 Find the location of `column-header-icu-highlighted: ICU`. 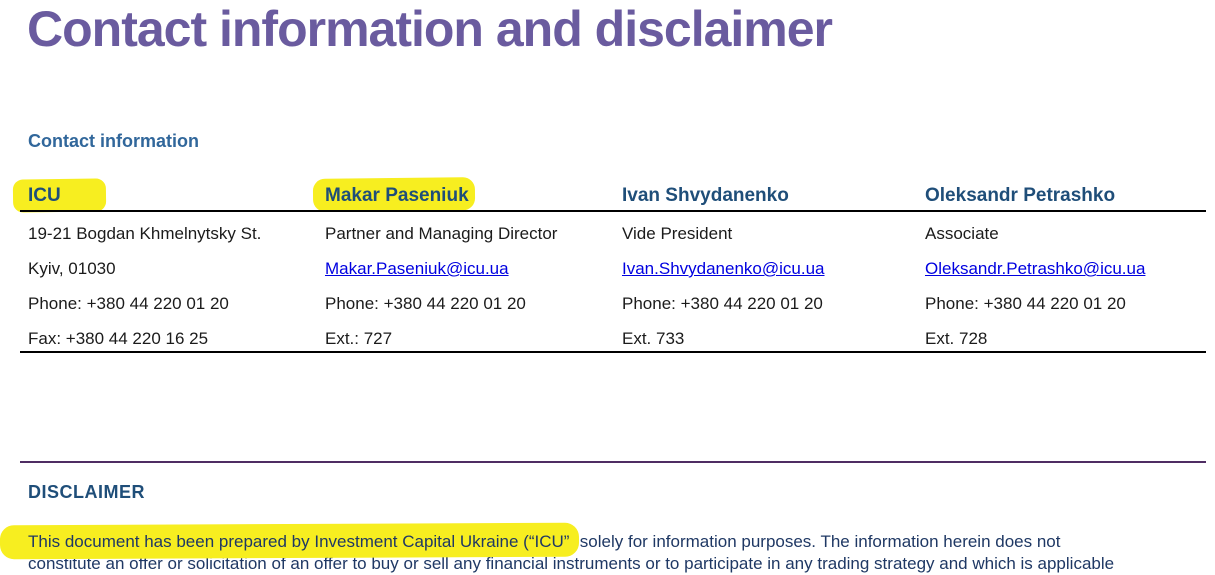

column-header-icu-highlighted: ICU is located at coordinates (44, 195).